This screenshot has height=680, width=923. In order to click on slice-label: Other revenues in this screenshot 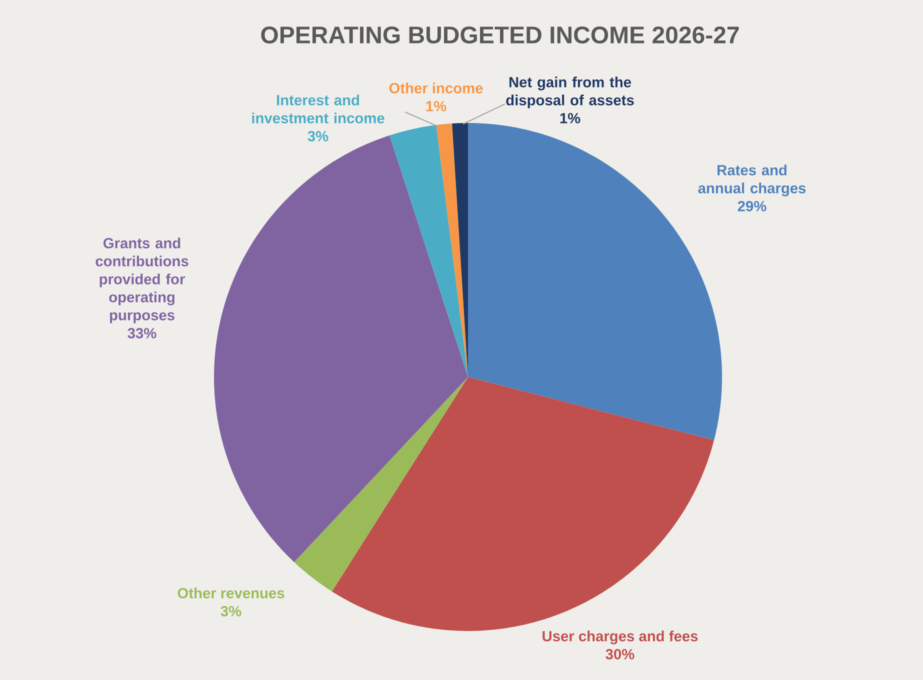, I will do `click(231, 593)`.